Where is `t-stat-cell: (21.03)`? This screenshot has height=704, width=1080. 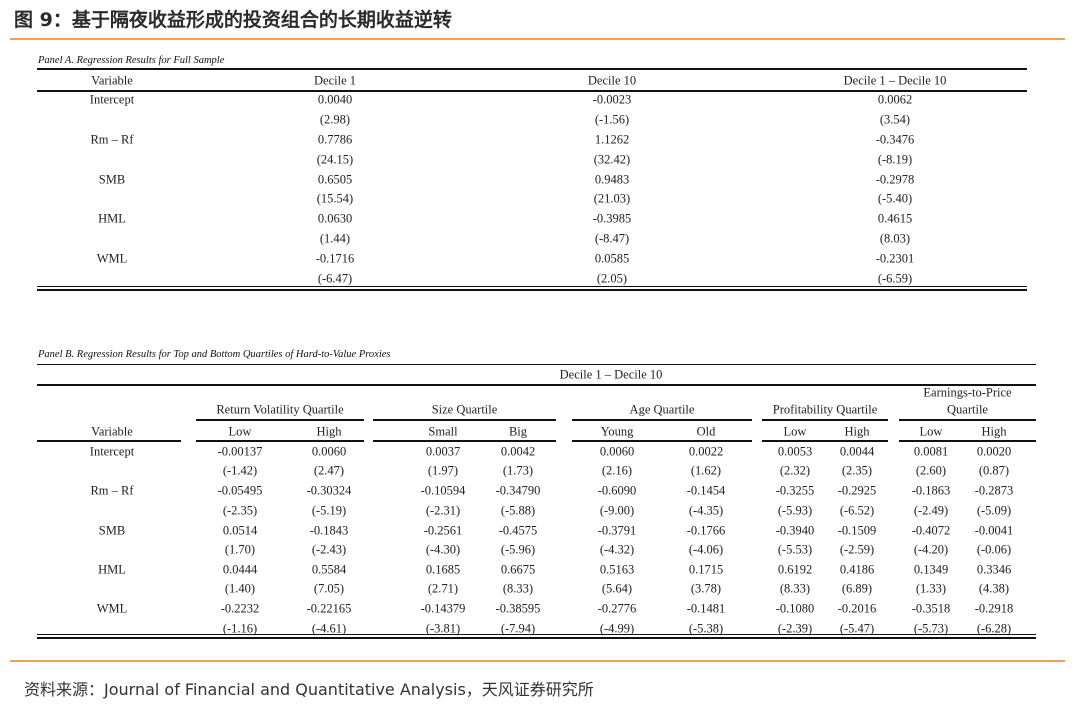
t-stat-cell: (21.03) is located at coordinates (612, 198).